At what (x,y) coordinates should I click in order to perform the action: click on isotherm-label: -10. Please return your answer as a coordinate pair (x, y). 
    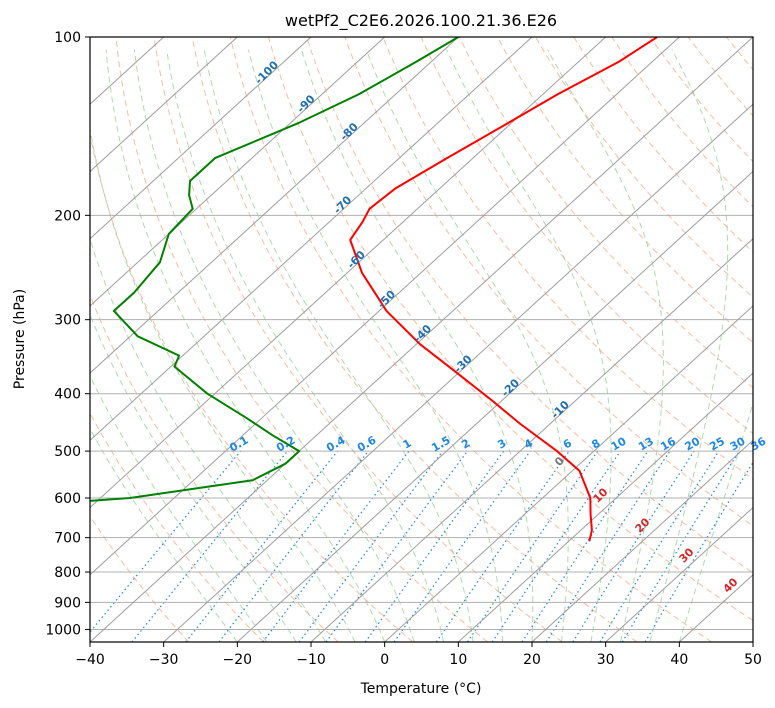
    Looking at the image, I should click on (560, 409).